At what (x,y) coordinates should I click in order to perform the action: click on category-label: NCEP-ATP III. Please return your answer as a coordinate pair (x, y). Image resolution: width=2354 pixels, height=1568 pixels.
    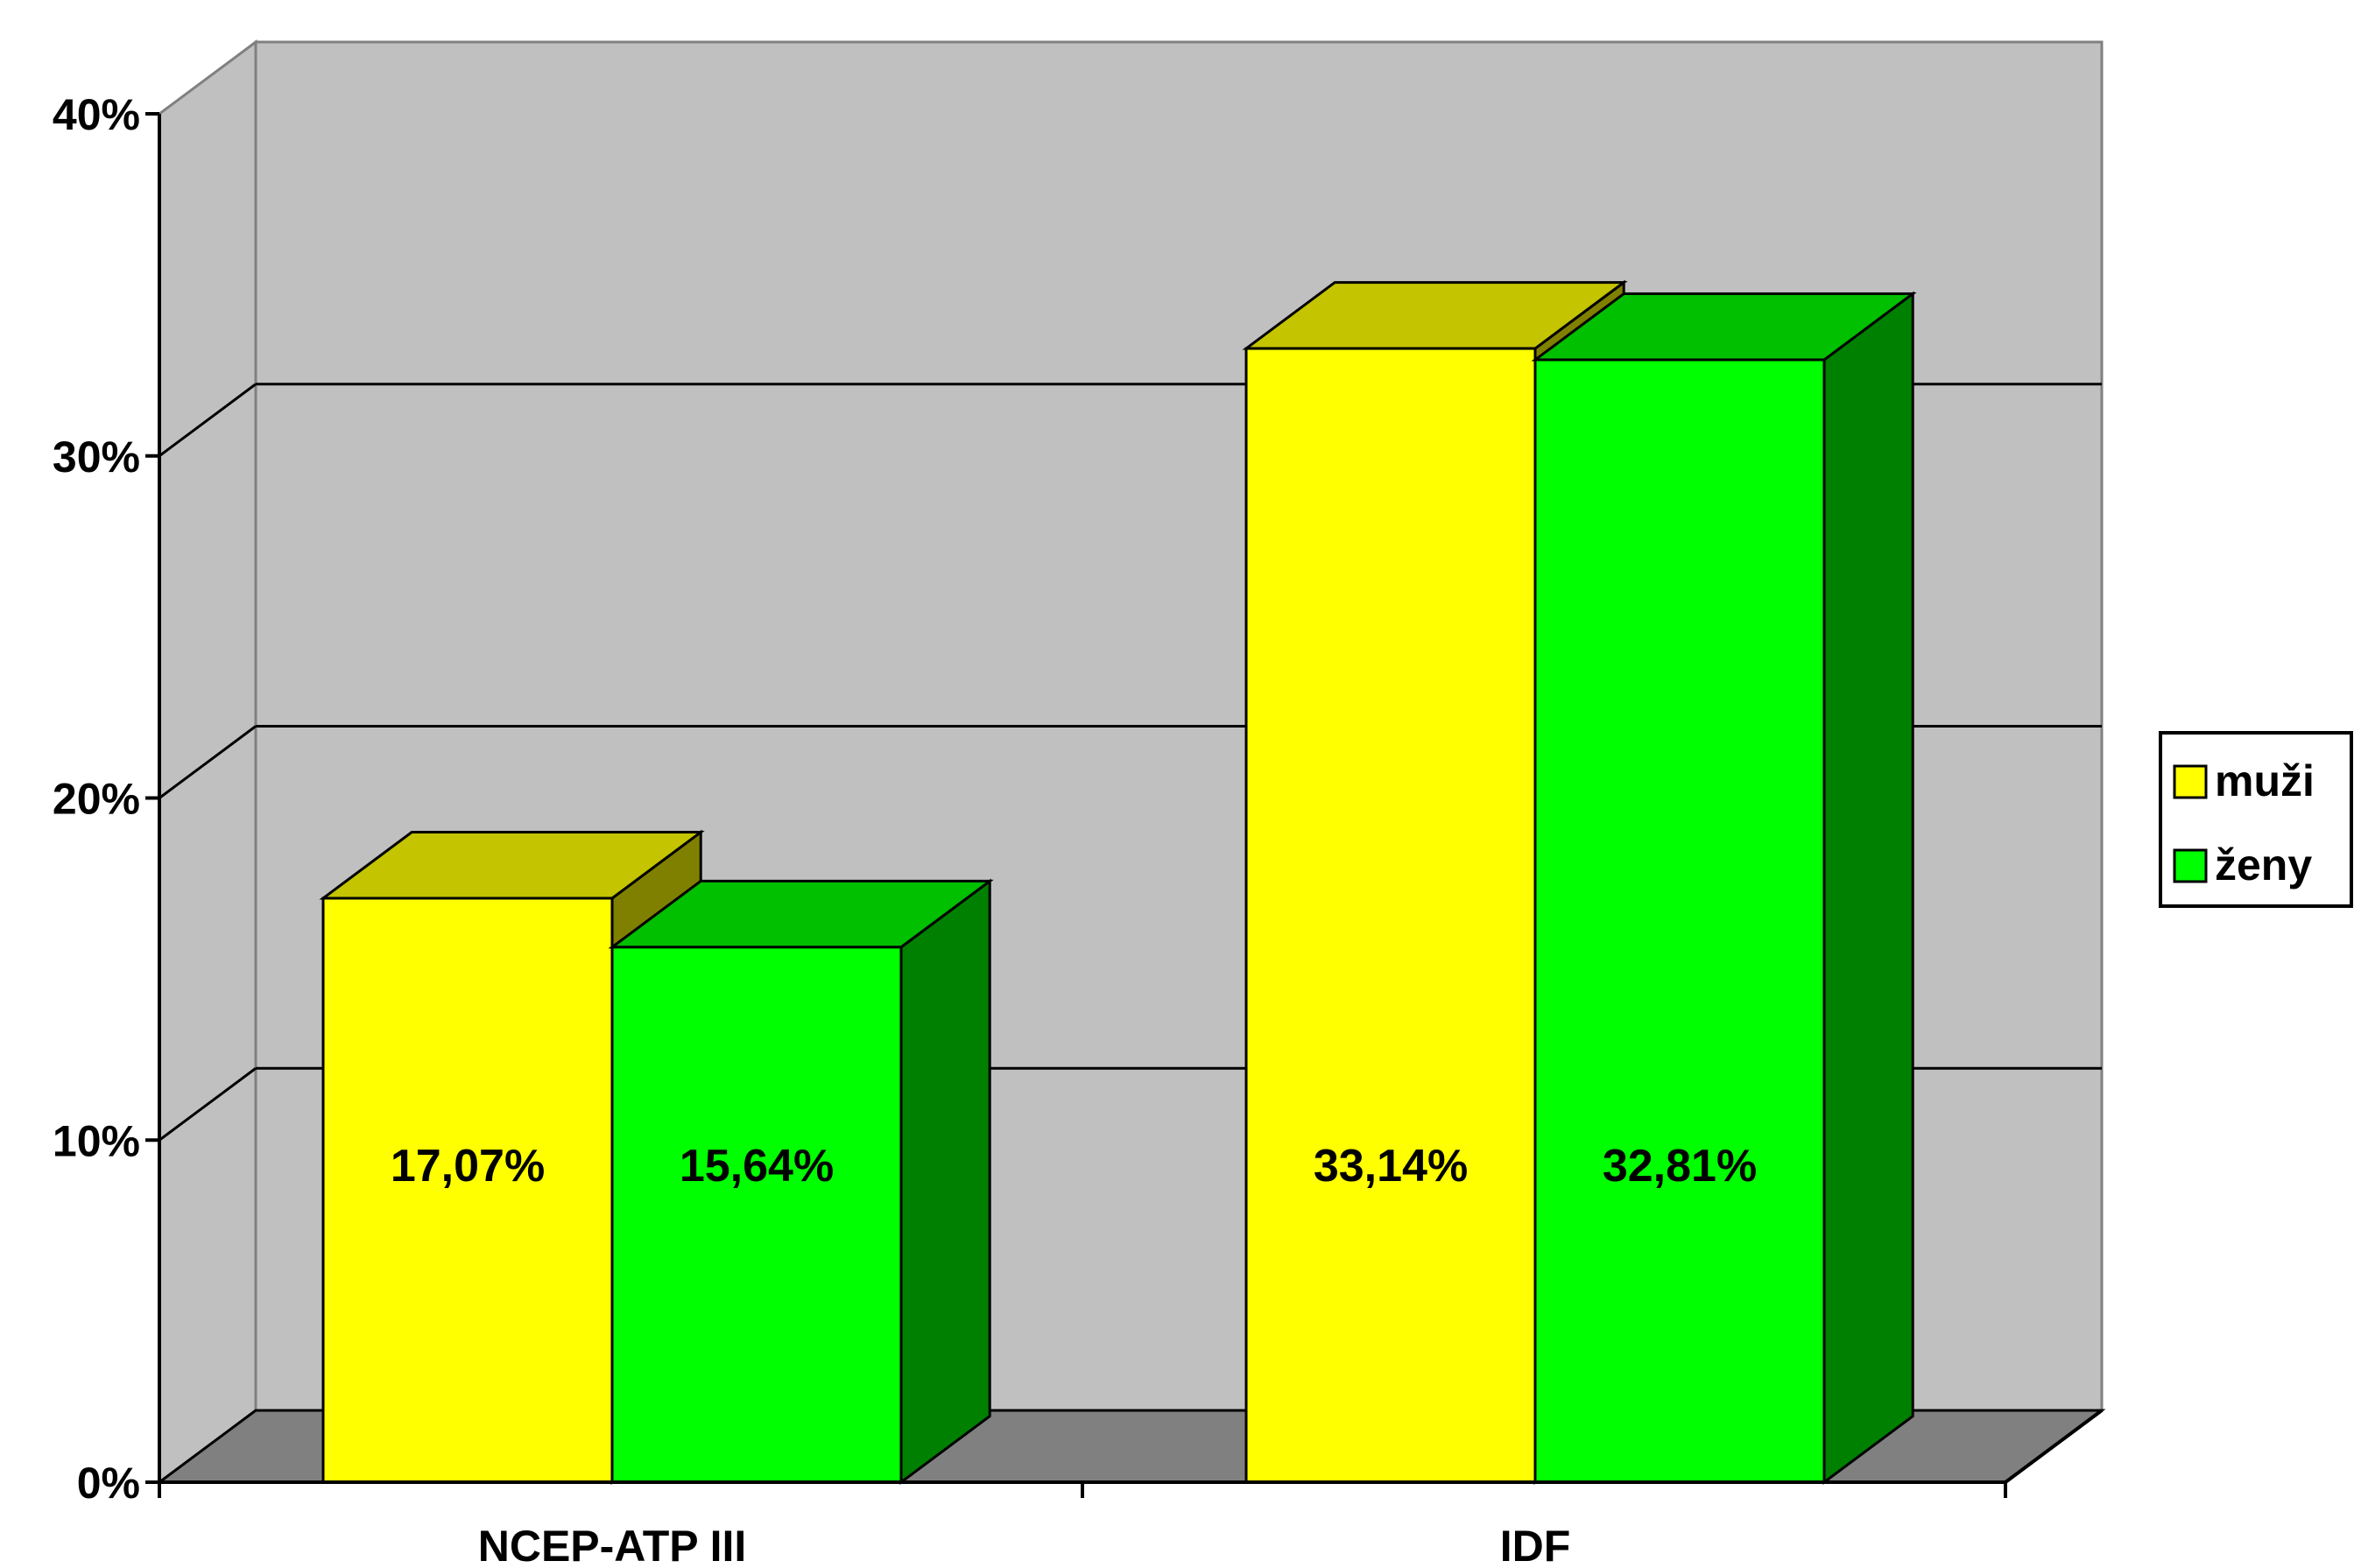
    Looking at the image, I should click on (612, 1545).